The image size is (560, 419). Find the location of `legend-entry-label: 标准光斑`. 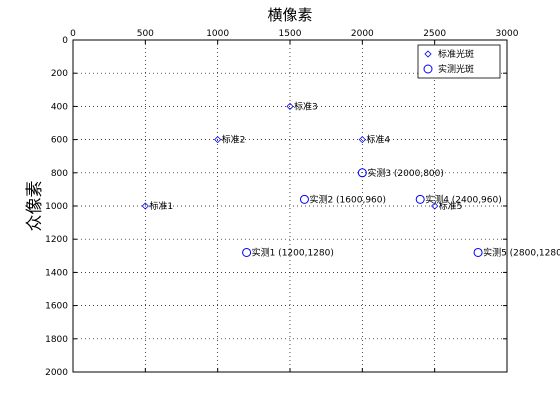

legend-entry-label: 标准光斑 is located at coordinates (456, 54).